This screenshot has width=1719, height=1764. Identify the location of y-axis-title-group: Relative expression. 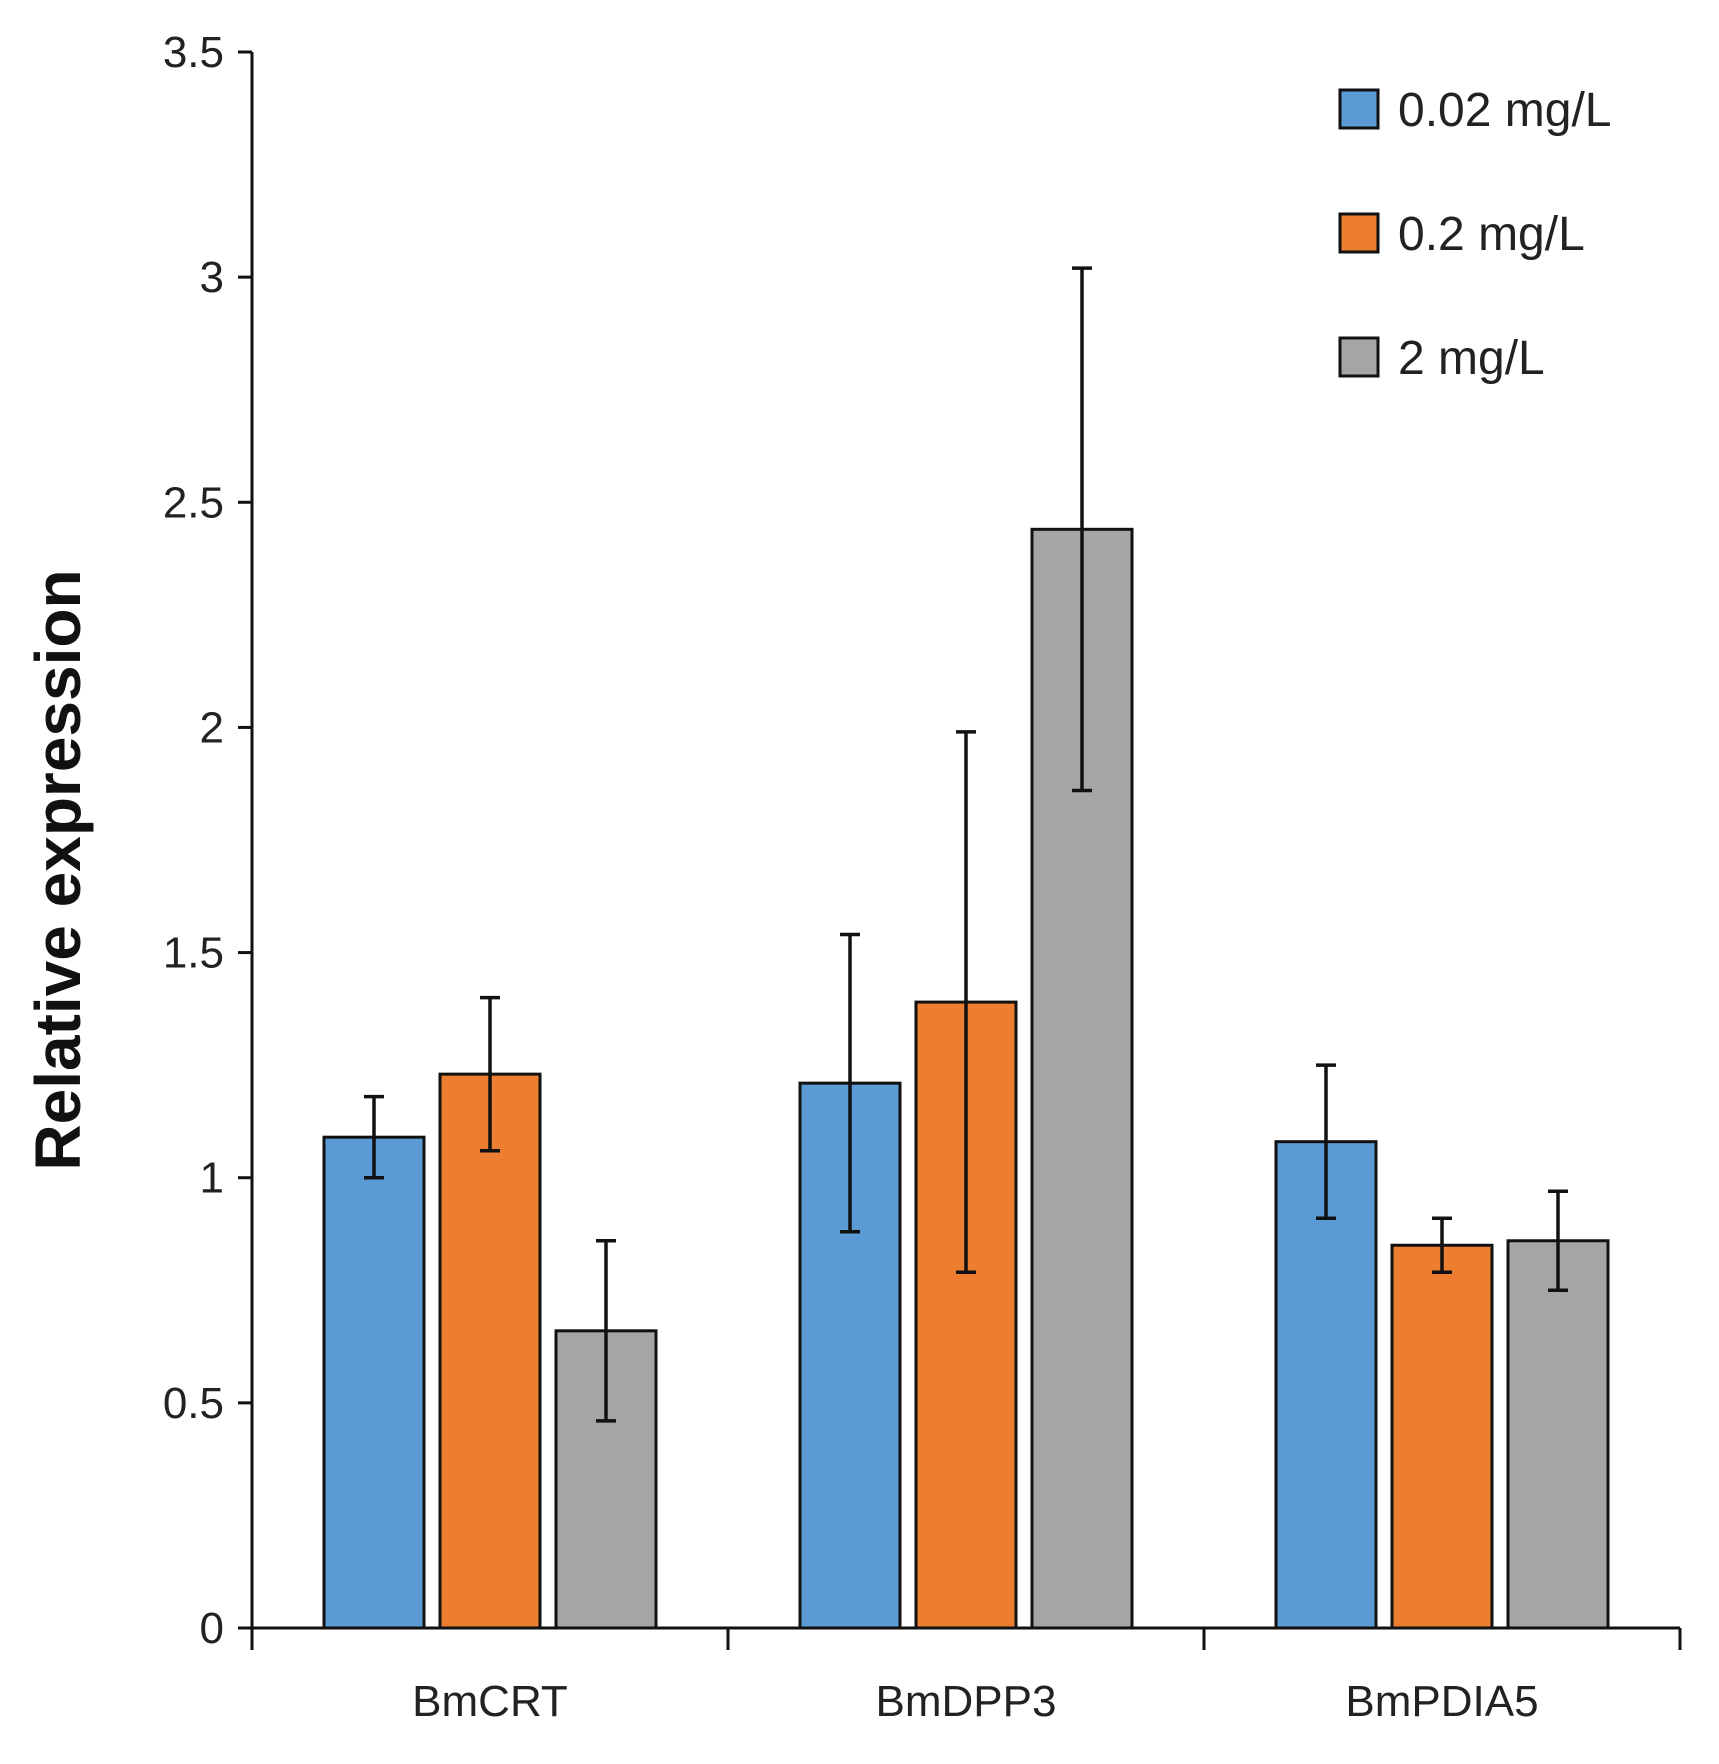
(58, 869).